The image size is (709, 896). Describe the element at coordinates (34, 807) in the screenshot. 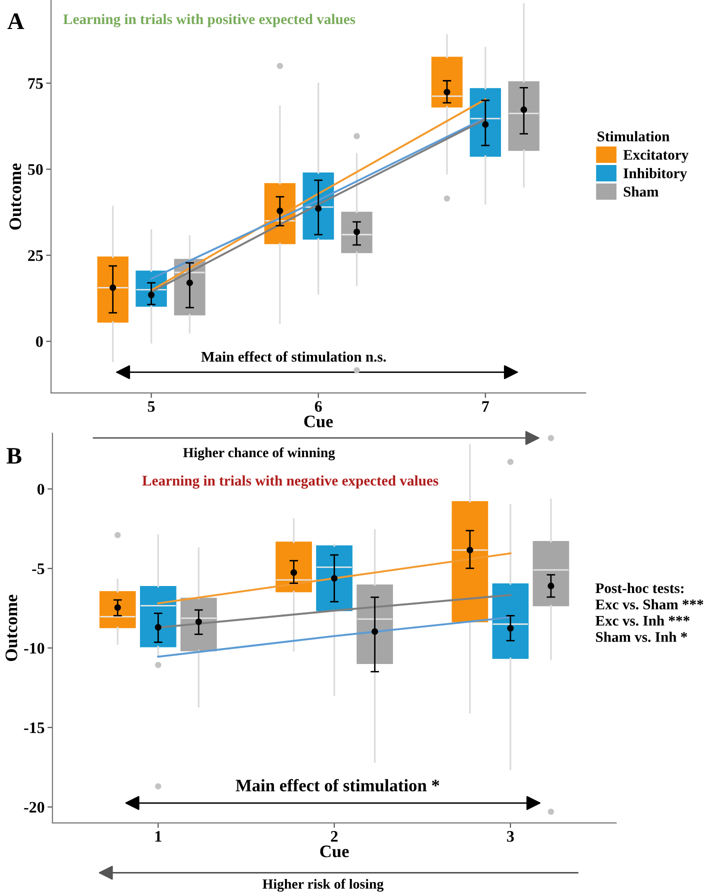

I see `y-tick-label: -20` at that location.